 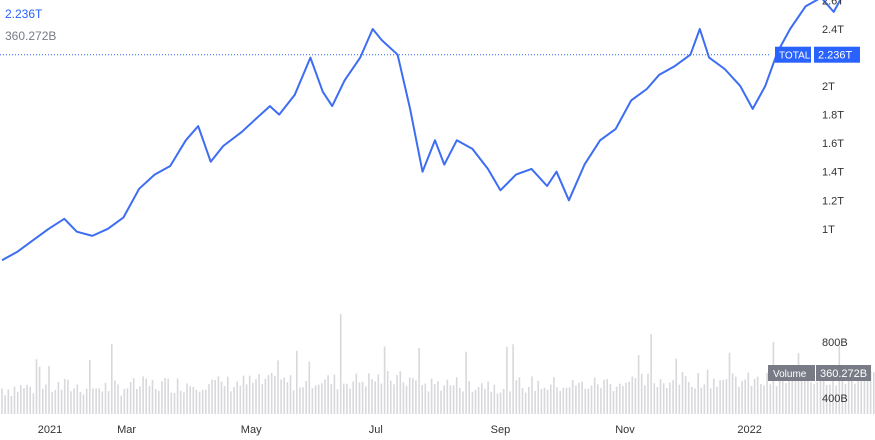 I want to click on volume-axis-tick-label: 800B, so click(x=835, y=343).